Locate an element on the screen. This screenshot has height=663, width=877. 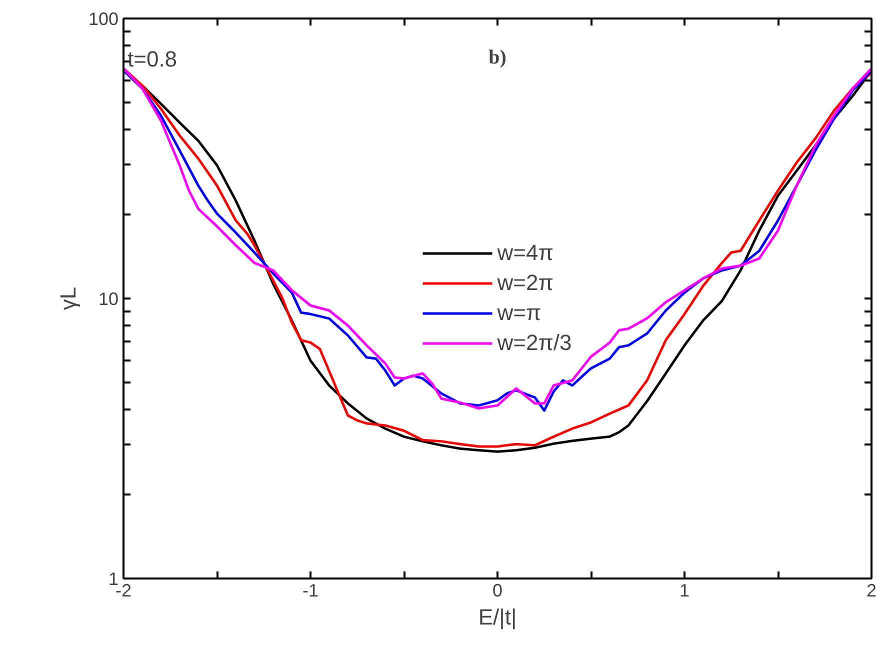
x-tick-label: -2 is located at coordinates (124, 590).